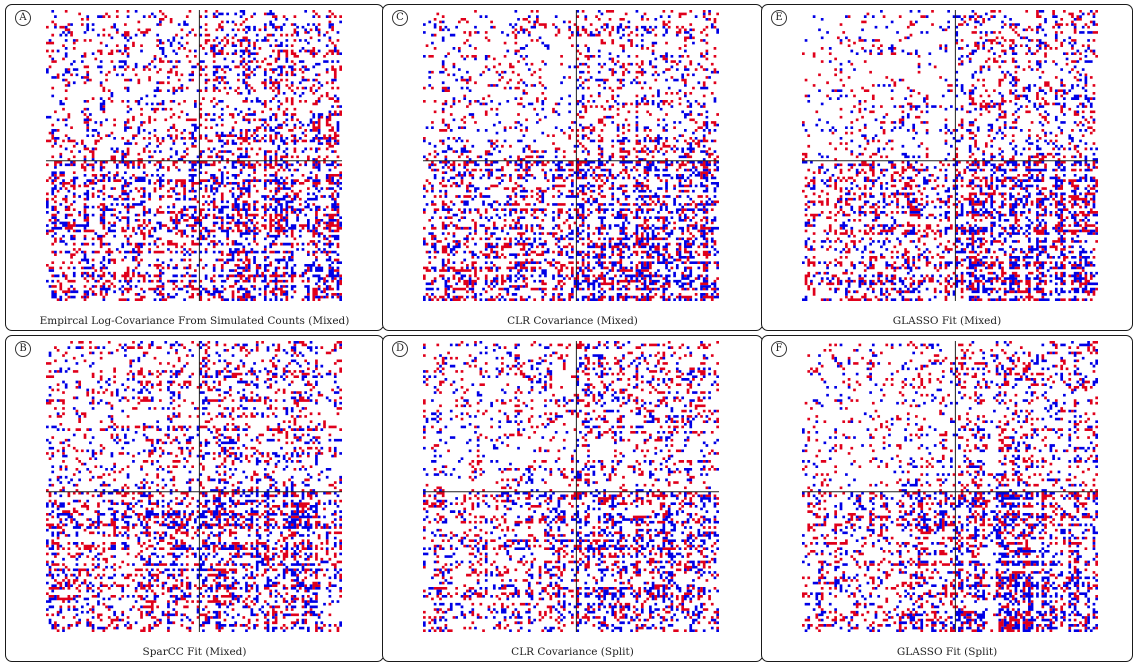 This screenshot has width=1133, height=665. What do you see at coordinates (779, 349) in the screenshot?
I see `panel-label-f: F` at bounding box center [779, 349].